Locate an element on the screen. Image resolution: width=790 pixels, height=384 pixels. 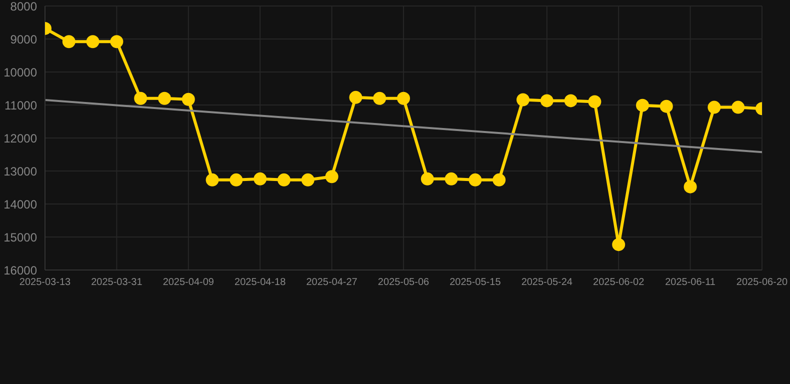
x-tick-label: 2025-04-18 is located at coordinates (260, 282).